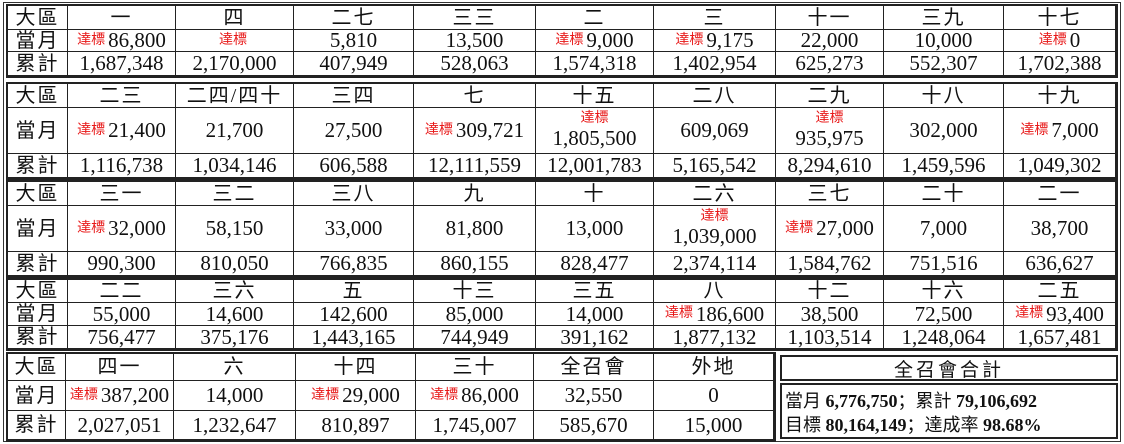 This screenshot has height=444, width=1124. What do you see at coordinates (715, 291) in the screenshot?
I see `region-name: 八` at bounding box center [715, 291].